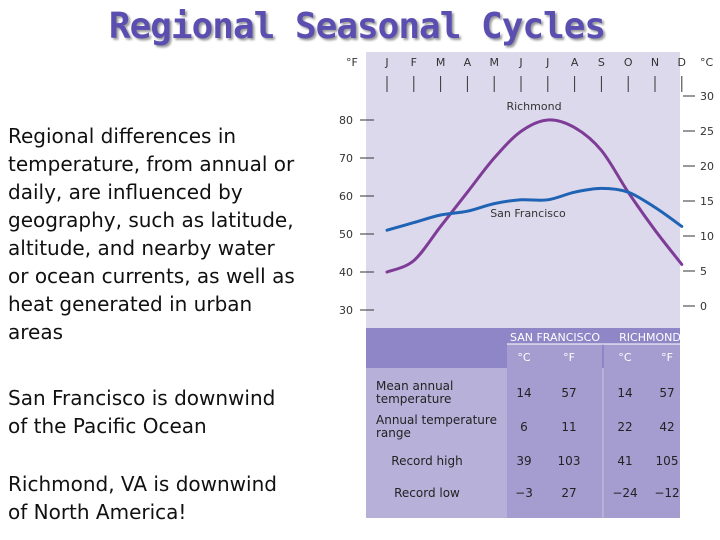 Image resolution: width=720 pixels, height=540 pixels. What do you see at coordinates (628, 62) in the screenshot?
I see `month-label: O` at bounding box center [628, 62].